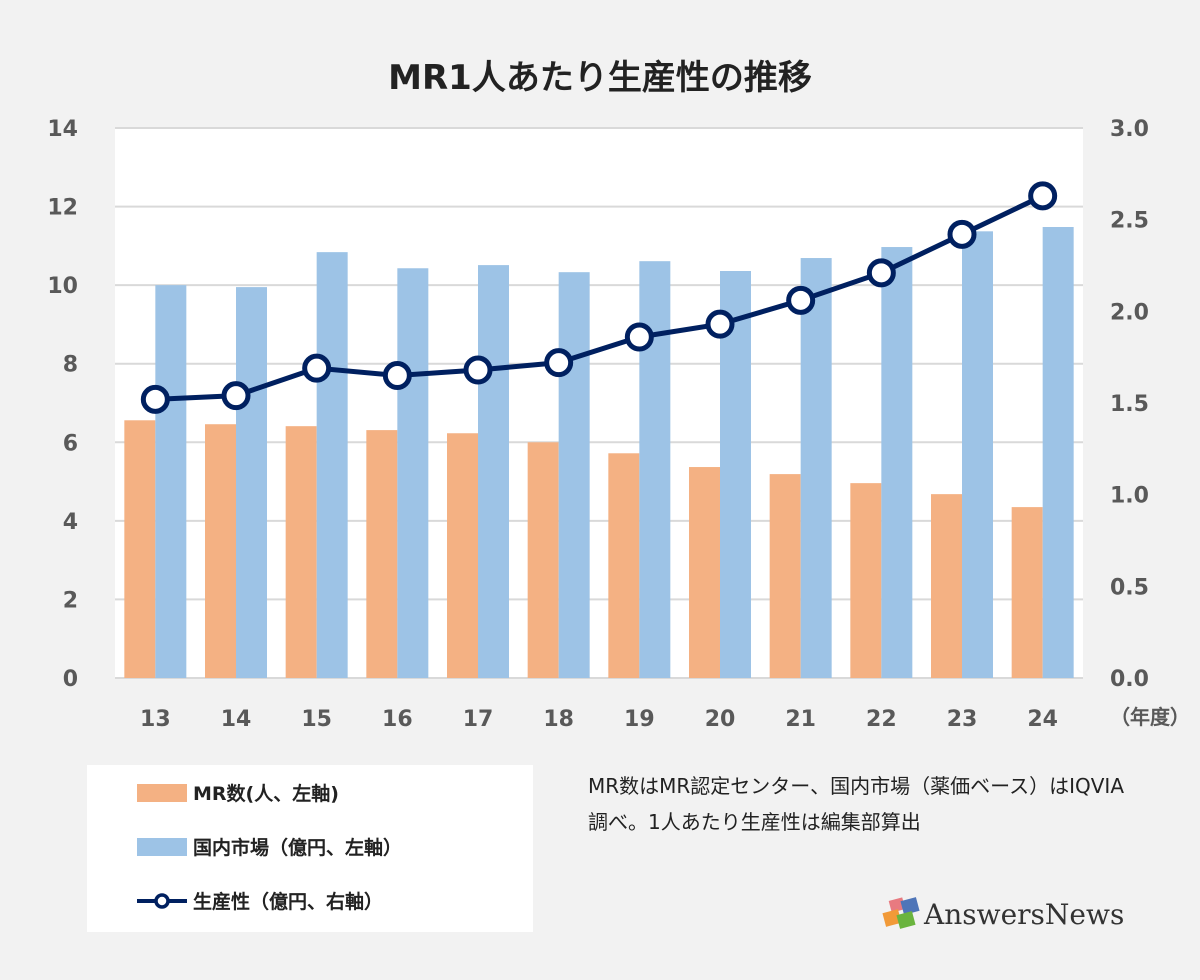 The image size is (1200, 980). What do you see at coordinates (901, 913) in the screenshot?
I see `puzzle-logo-icon` at bounding box center [901, 913].